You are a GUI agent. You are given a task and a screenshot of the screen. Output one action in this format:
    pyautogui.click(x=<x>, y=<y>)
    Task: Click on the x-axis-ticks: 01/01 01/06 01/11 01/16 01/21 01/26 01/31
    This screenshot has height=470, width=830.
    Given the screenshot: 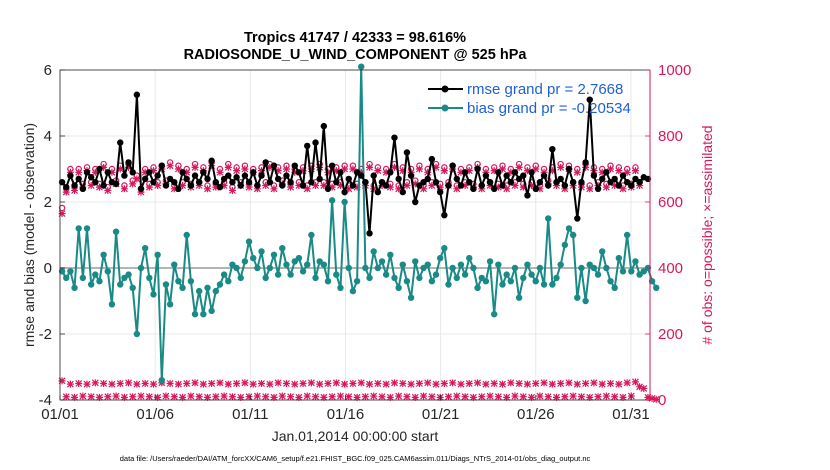 What is the action you would take?
    pyautogui.click(x=345, y=409)
    